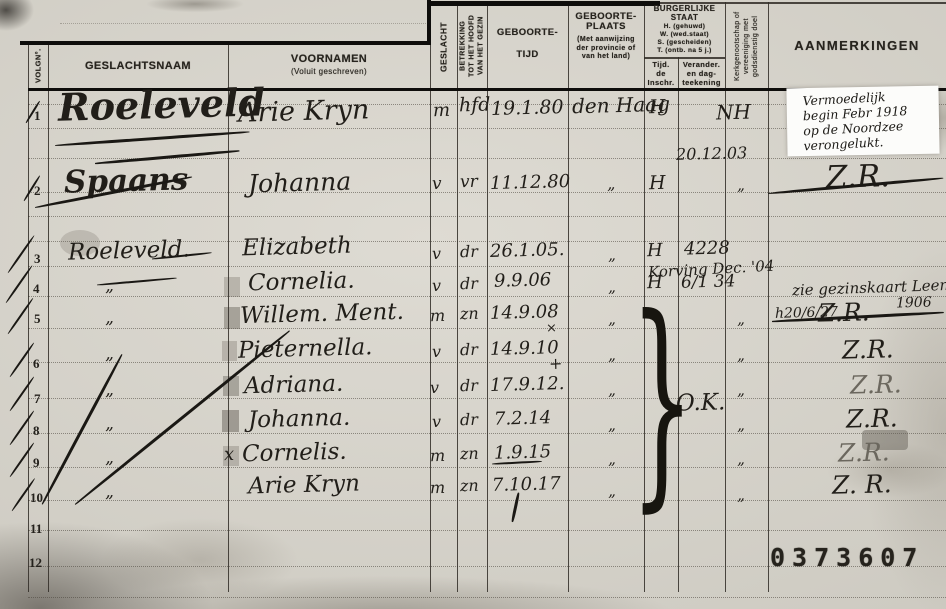 The image size is (946, 609). What do you see at coordinates (469, 349) in the screenshot?
I see `row6-relation: dr` at bounding box center [469, 349].